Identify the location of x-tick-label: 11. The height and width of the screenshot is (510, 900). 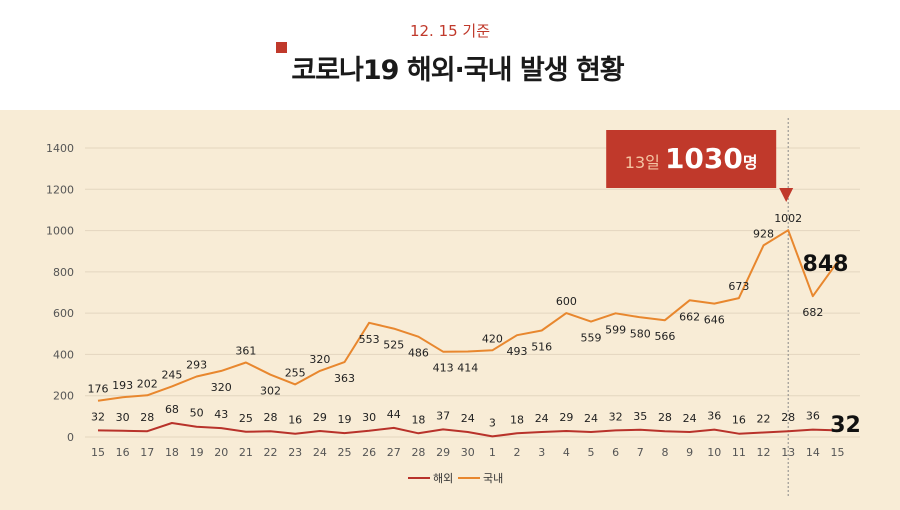
(739, 452).